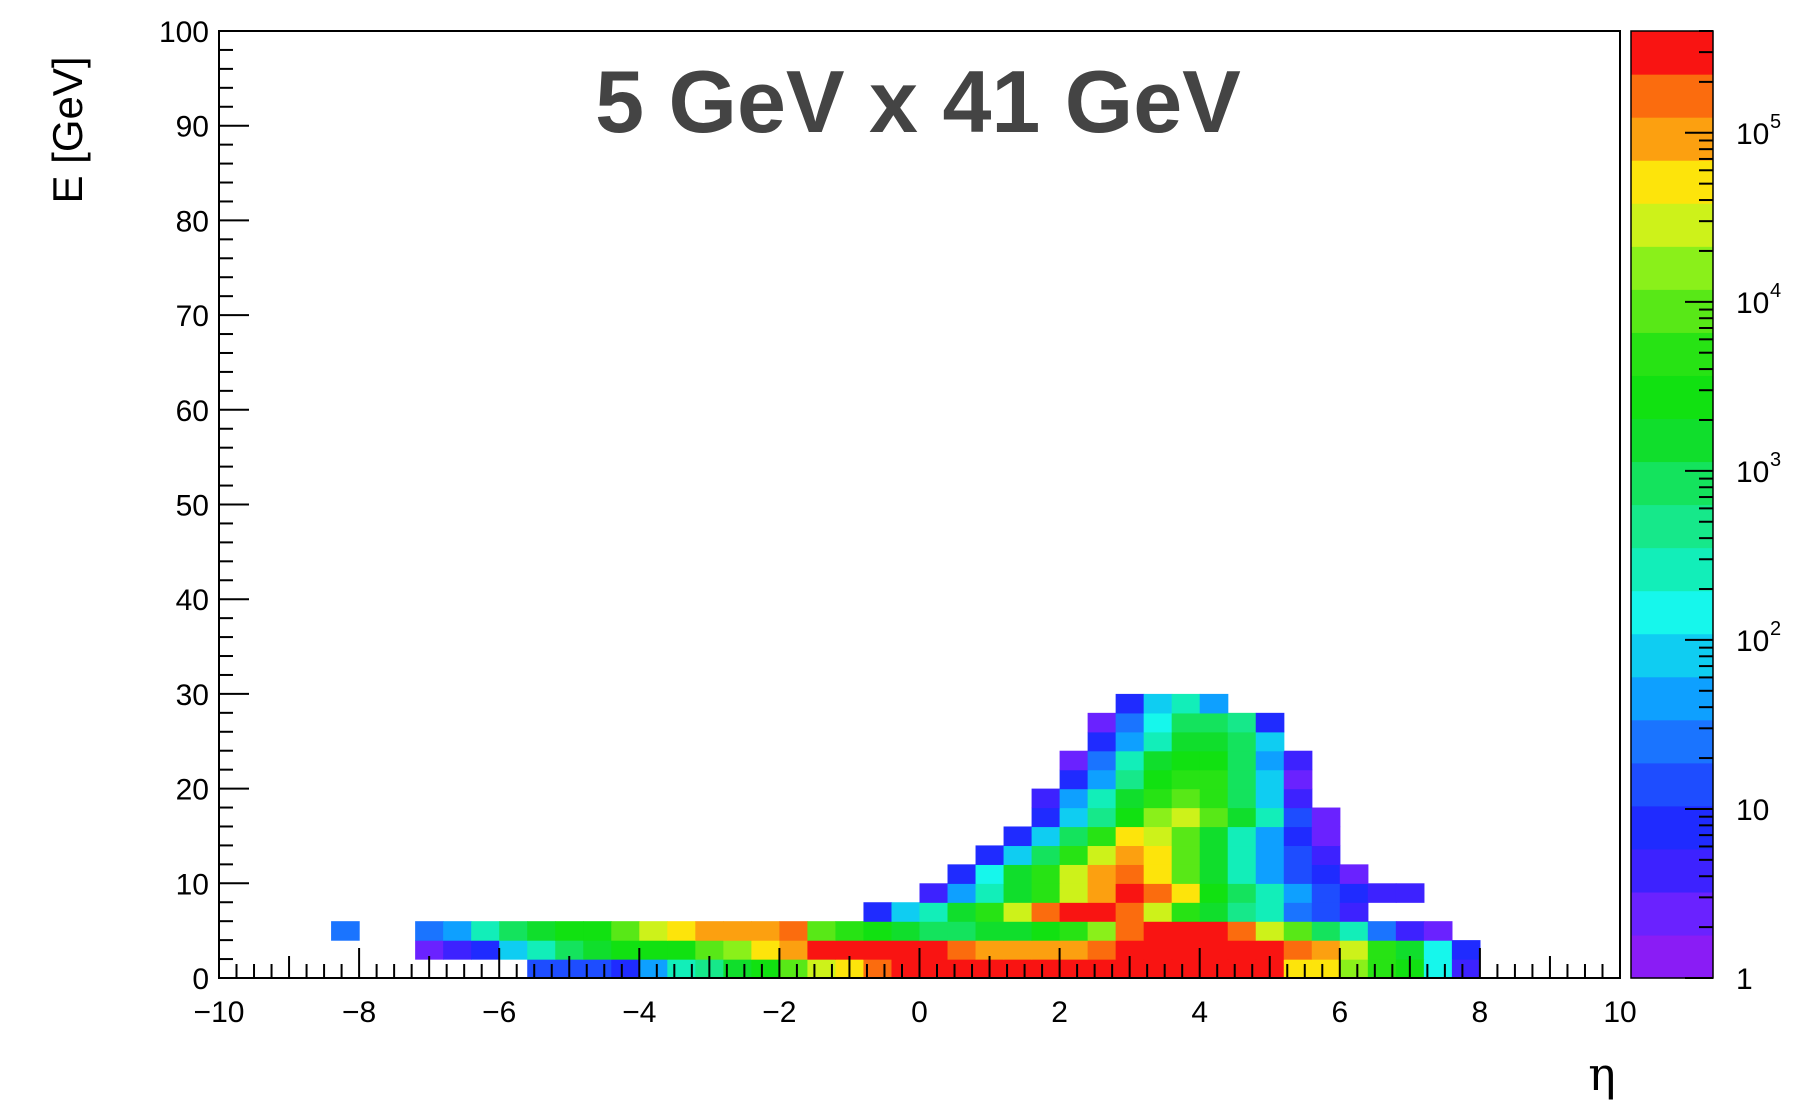 This screenshot has height=1107, width=1794. I want to click on y-tick-label: 80, so click(192, 221).